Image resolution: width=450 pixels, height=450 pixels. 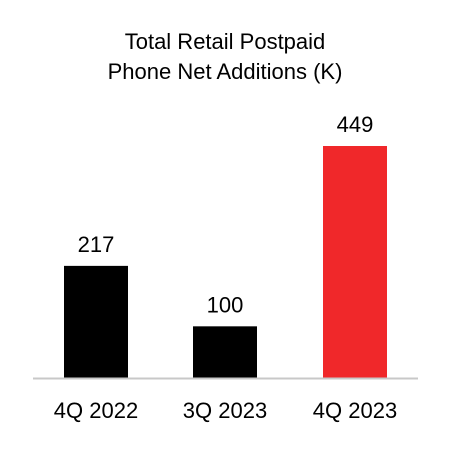 I want to click on data-label: 449, so click(x=355, y=124).